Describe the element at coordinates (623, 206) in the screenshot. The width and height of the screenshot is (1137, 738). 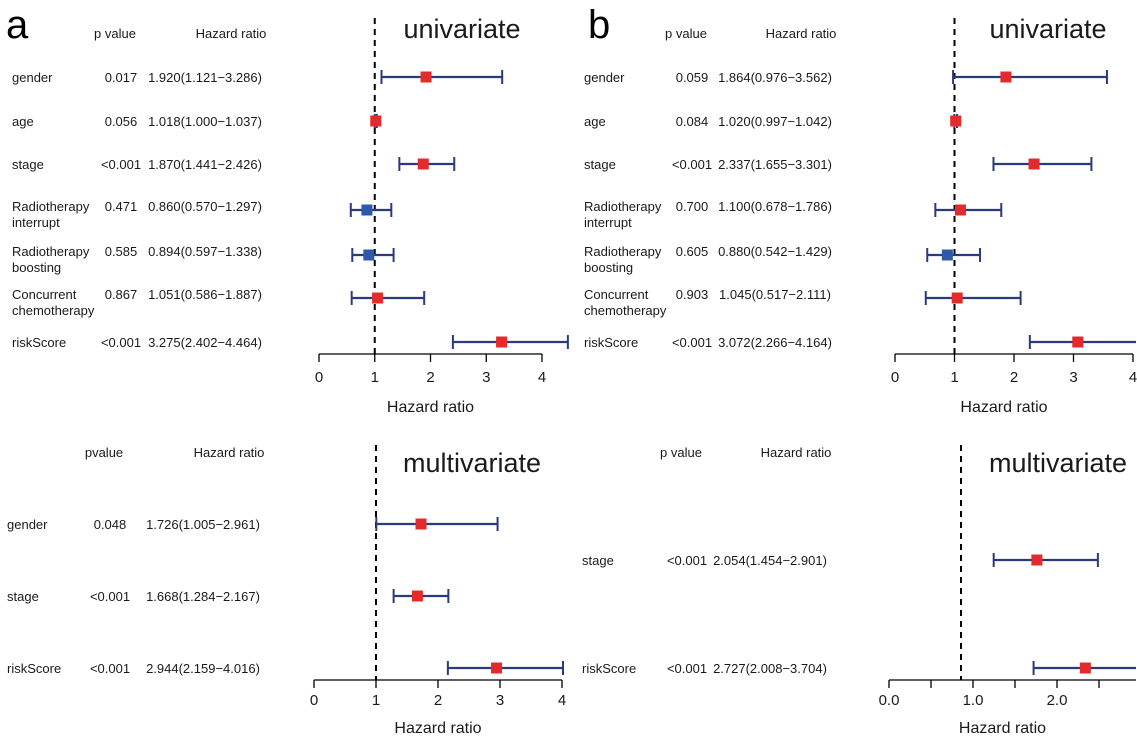
I see `row-label: Radiotherapy` at that location.